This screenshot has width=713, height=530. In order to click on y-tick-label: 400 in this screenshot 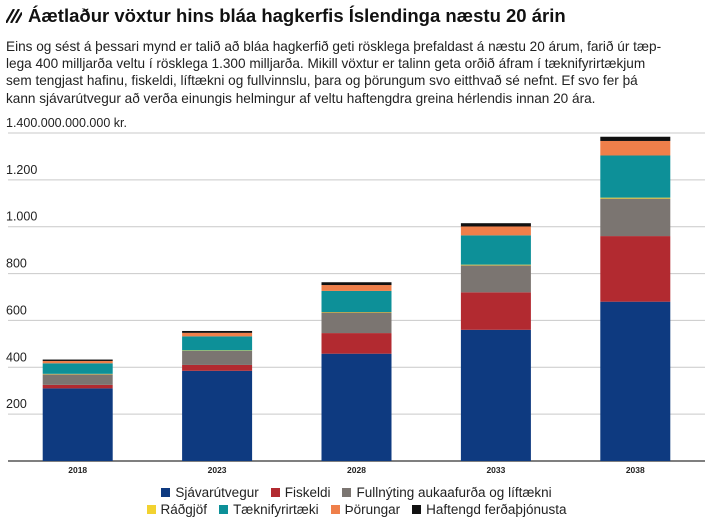, I will do `click(16, 357)`.